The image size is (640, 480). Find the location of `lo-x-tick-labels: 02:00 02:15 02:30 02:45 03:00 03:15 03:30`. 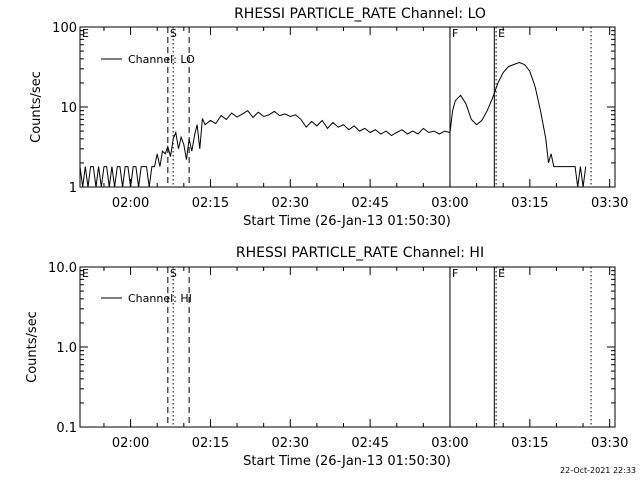

lo-x-tick-labels: 02:00 02:15 02:30 02:45 03:00 03:15 03:30 is located at coordinates (370, 203).